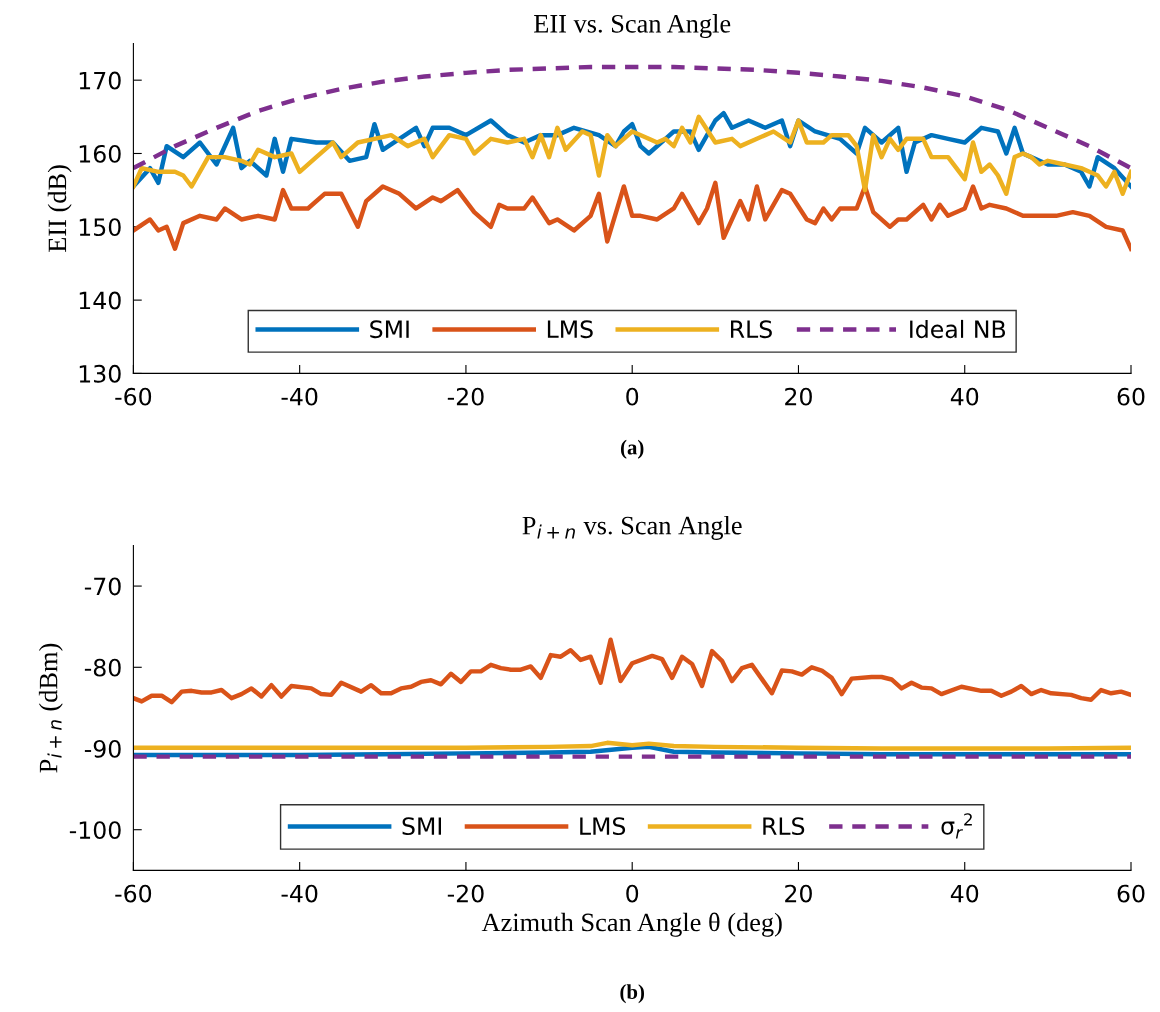 This screenshot has height=1012, width=1160. I want to click on y-tick-label: 130, so click(100, 373).